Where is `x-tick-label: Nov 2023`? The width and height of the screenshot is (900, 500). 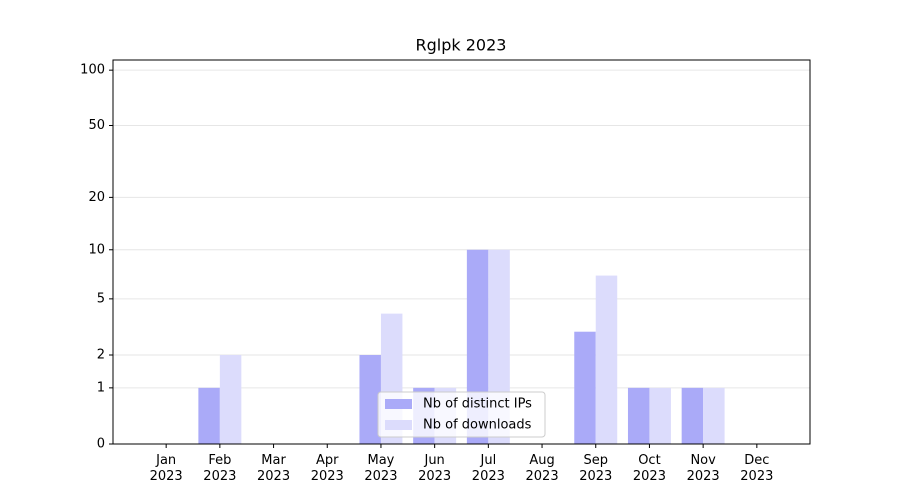 x-tick-label: Nov 2023 is located at coordinates (703, 468).